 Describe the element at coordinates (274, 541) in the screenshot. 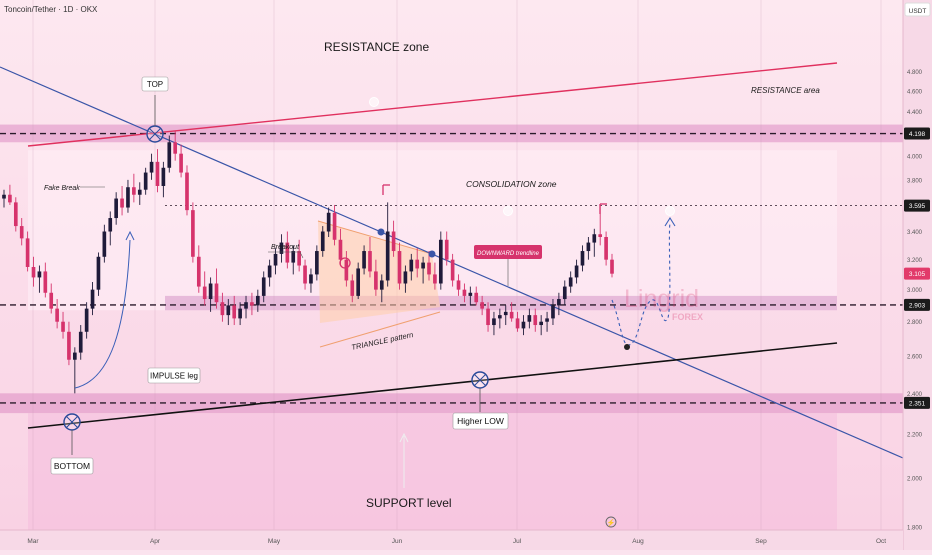

I see `x-tick-label: May` at that location.